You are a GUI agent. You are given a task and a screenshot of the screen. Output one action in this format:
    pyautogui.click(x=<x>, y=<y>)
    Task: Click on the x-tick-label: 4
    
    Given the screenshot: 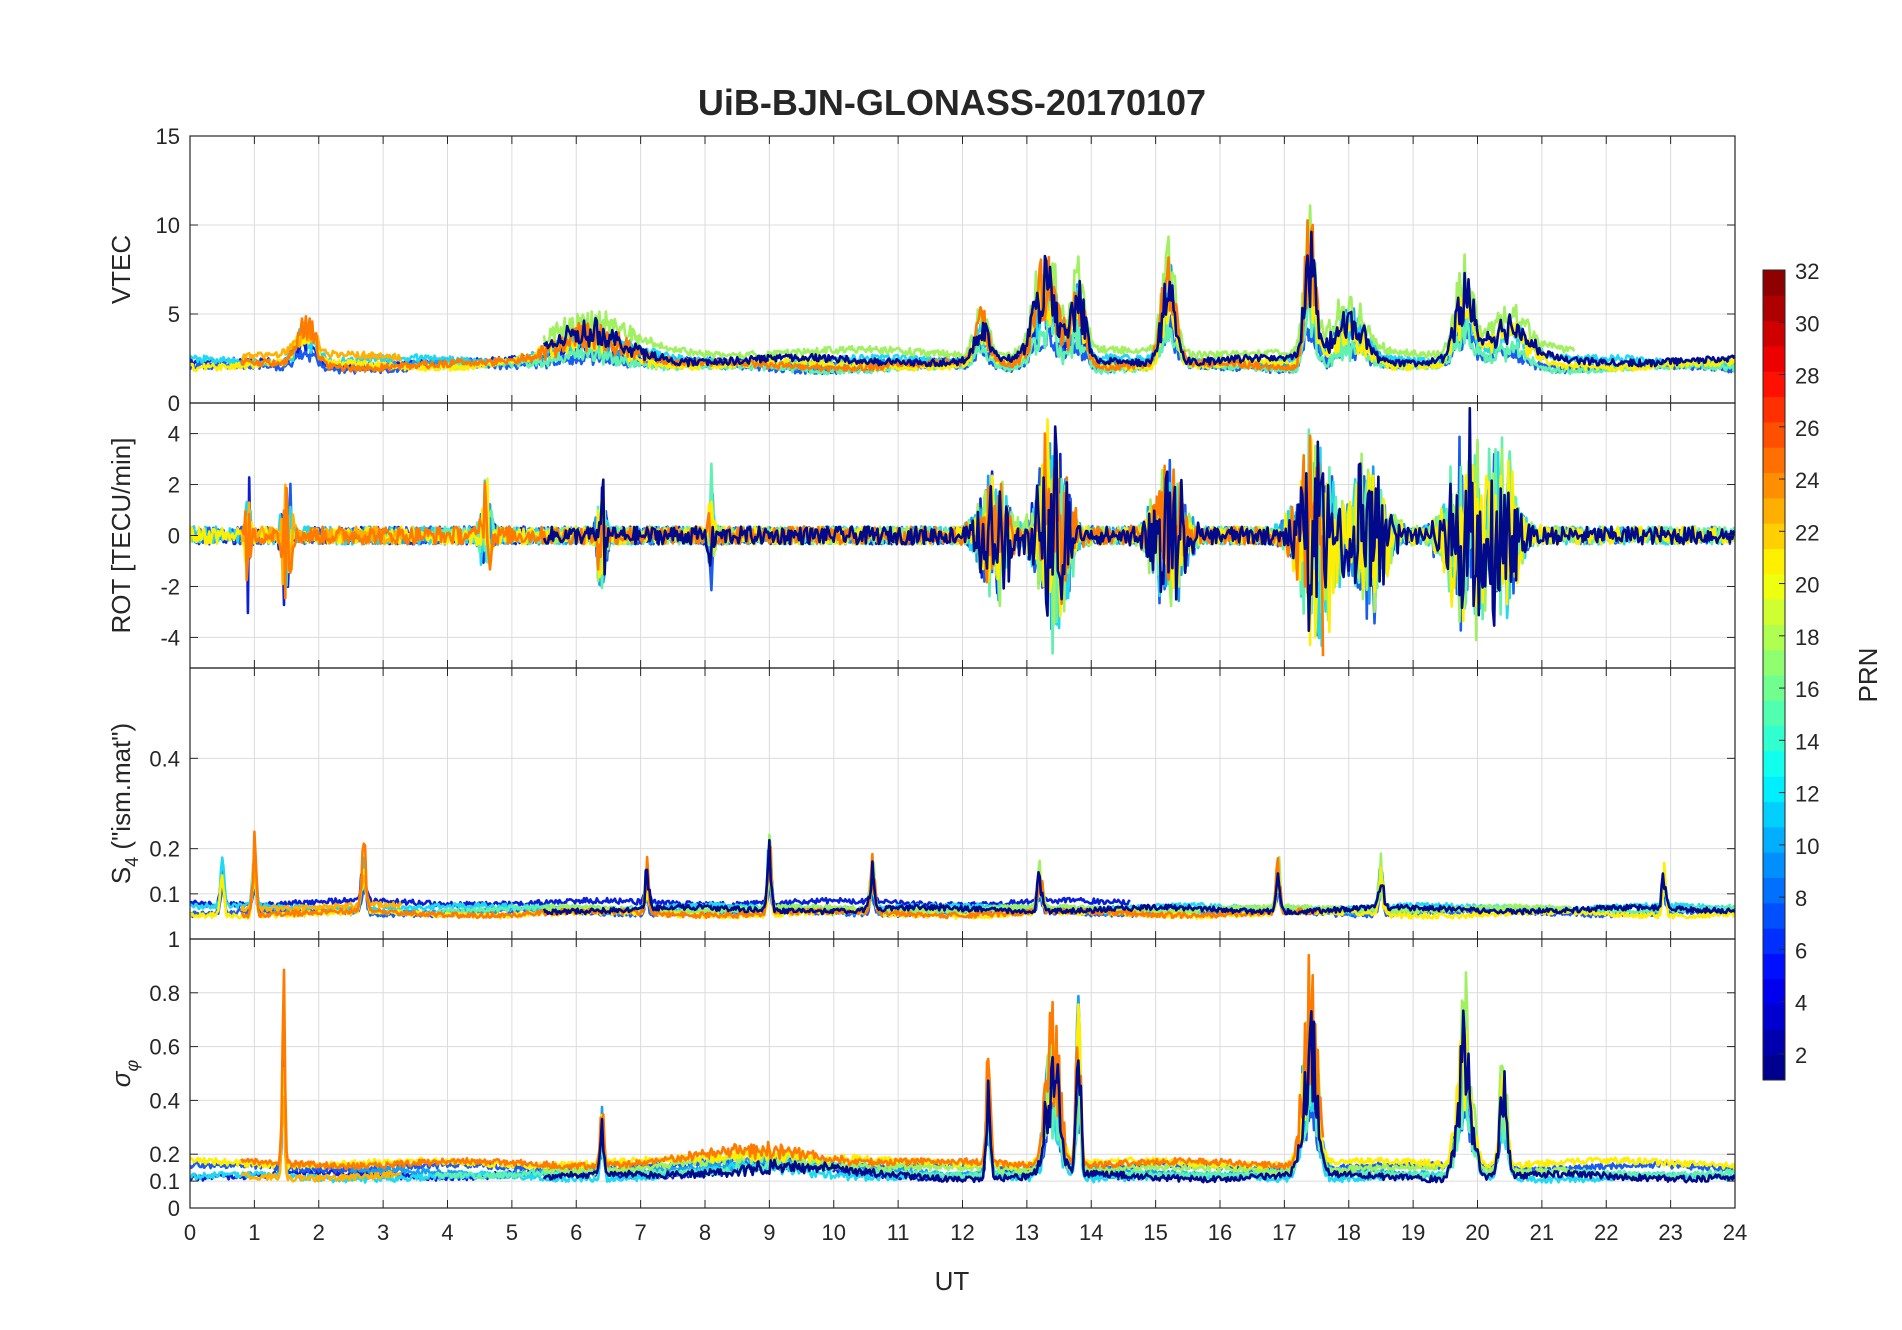 What is the action you would take?
    pyautogui.click(x=447, y=1232)
    